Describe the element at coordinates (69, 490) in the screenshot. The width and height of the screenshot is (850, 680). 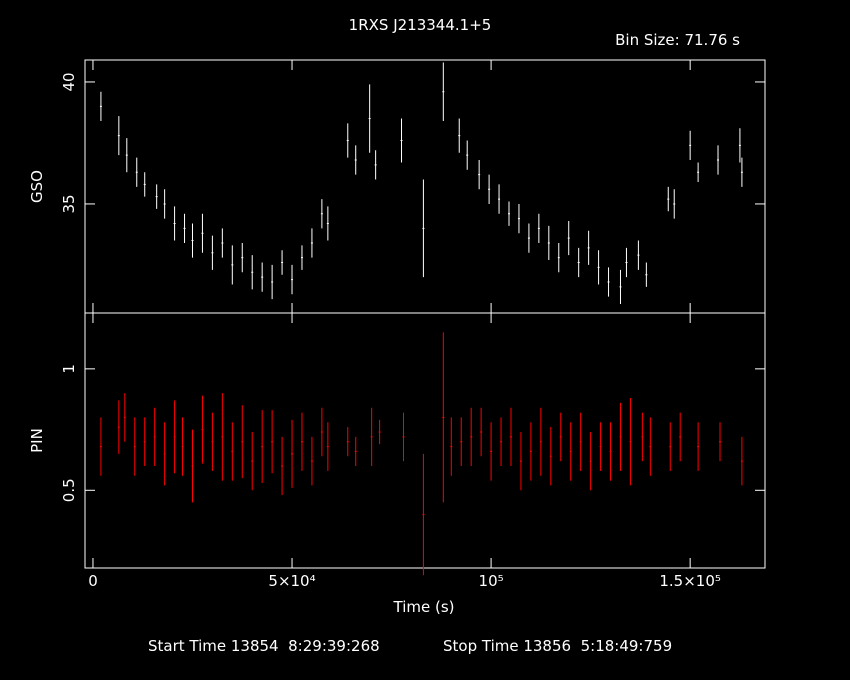
I see `y-tick-label: 0.5` at that location.